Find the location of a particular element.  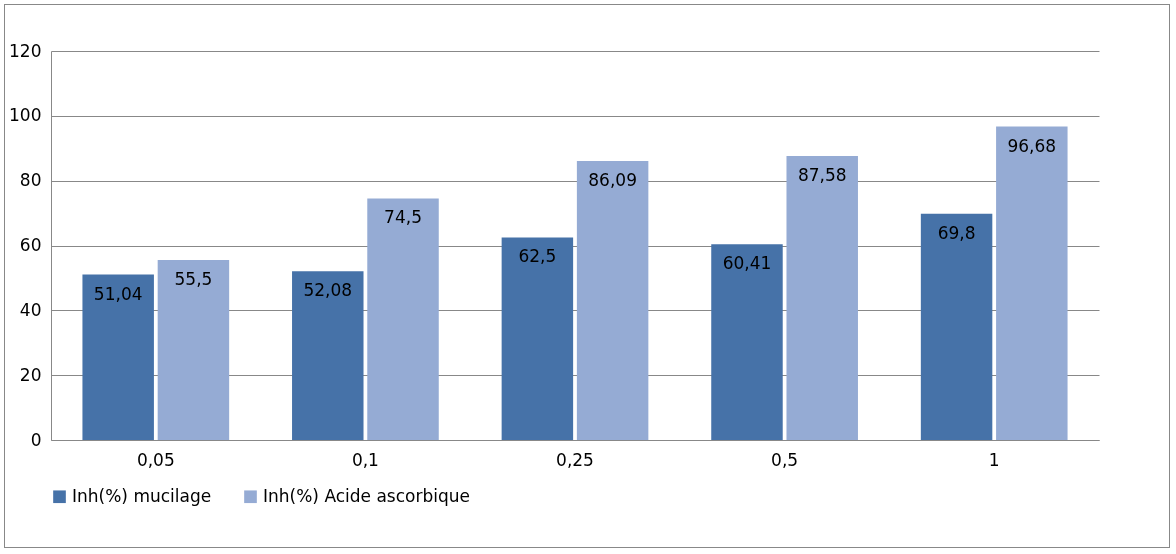

x-tick-label: 0,1 is located at coordinates (365, 459).